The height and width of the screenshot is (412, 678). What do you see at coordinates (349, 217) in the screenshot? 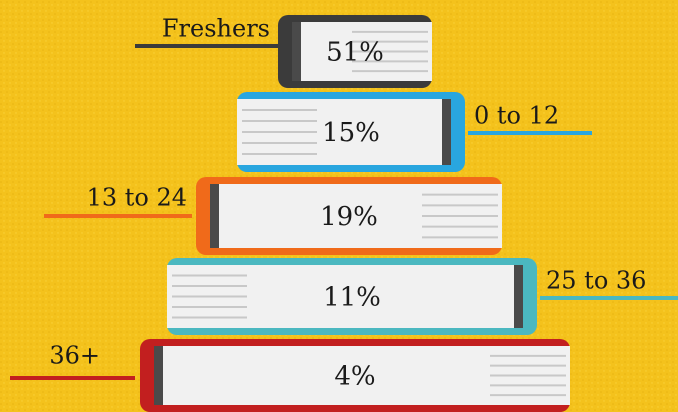
I see `book-percent: 19%` at bounding box center [349, 217].